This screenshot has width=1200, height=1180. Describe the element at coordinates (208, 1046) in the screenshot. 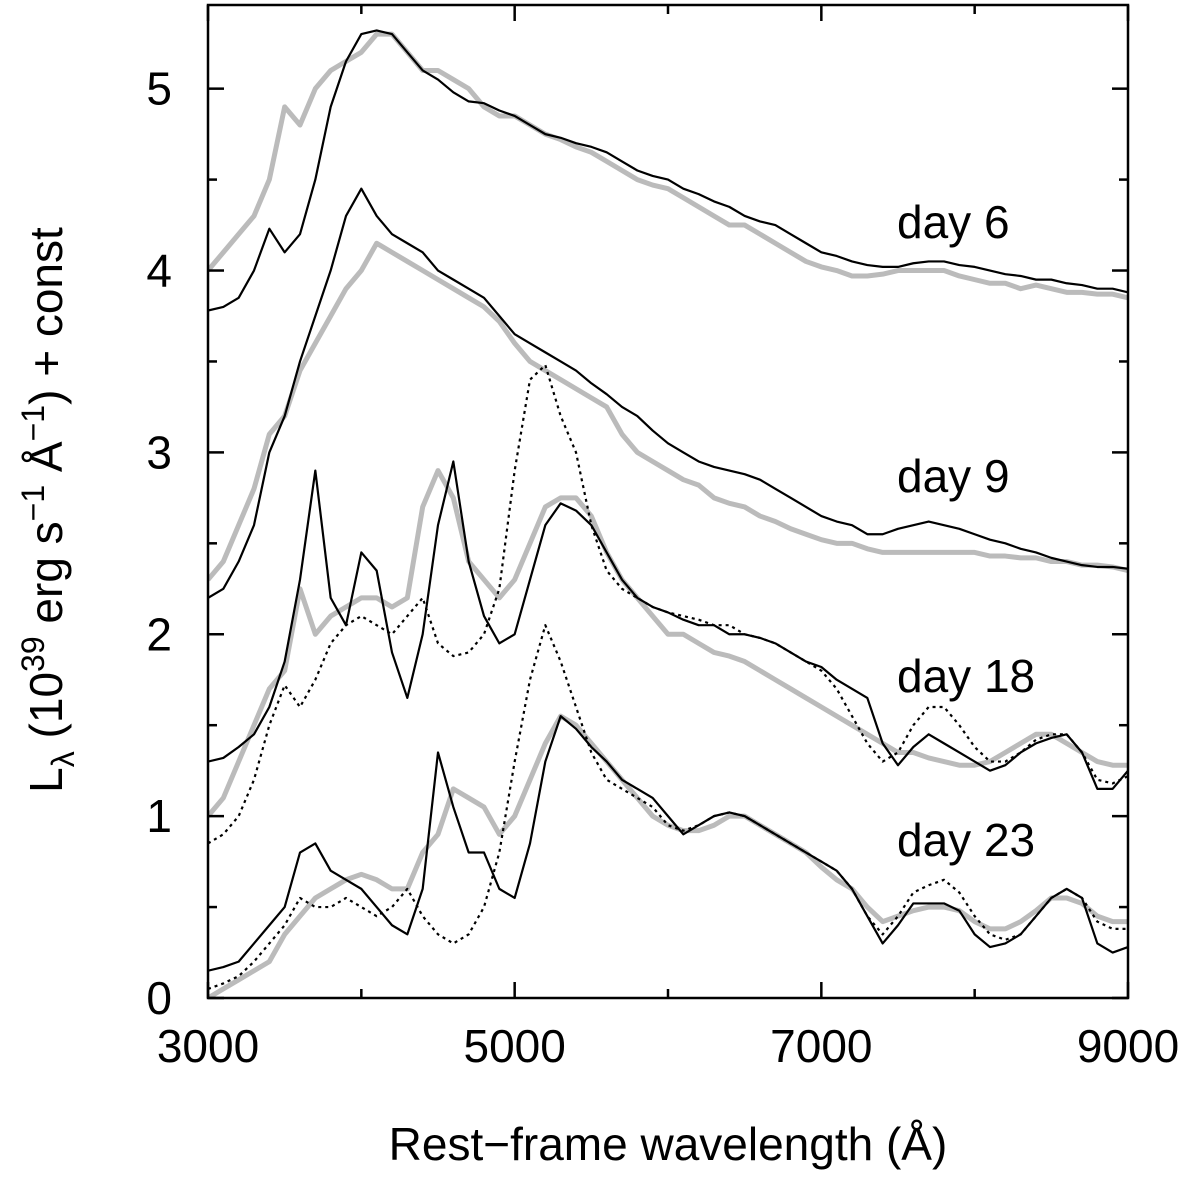

I see `x-tick-label: 3000` at that location.